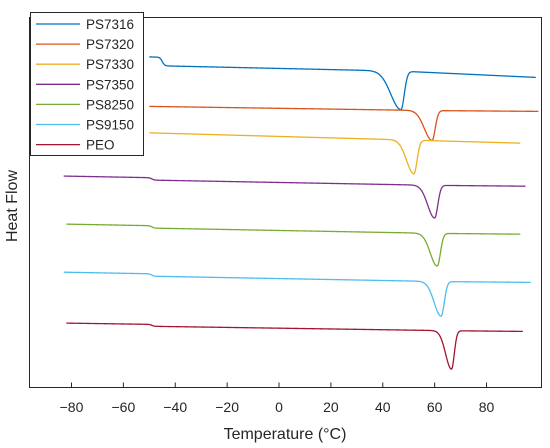 Image resolution: width=550 pixels, height=448 pixels. I want to click on series-line-ps8250, so click(293, 245).